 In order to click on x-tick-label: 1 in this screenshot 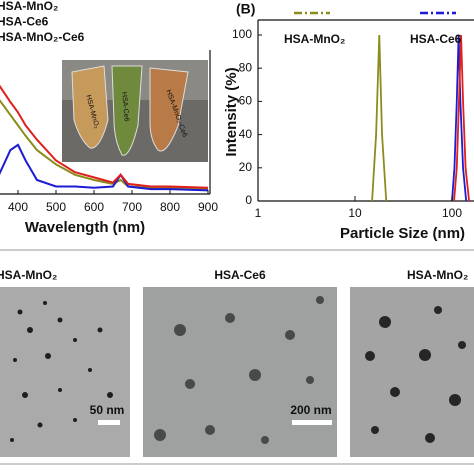, I will do `click(258, 213)`.